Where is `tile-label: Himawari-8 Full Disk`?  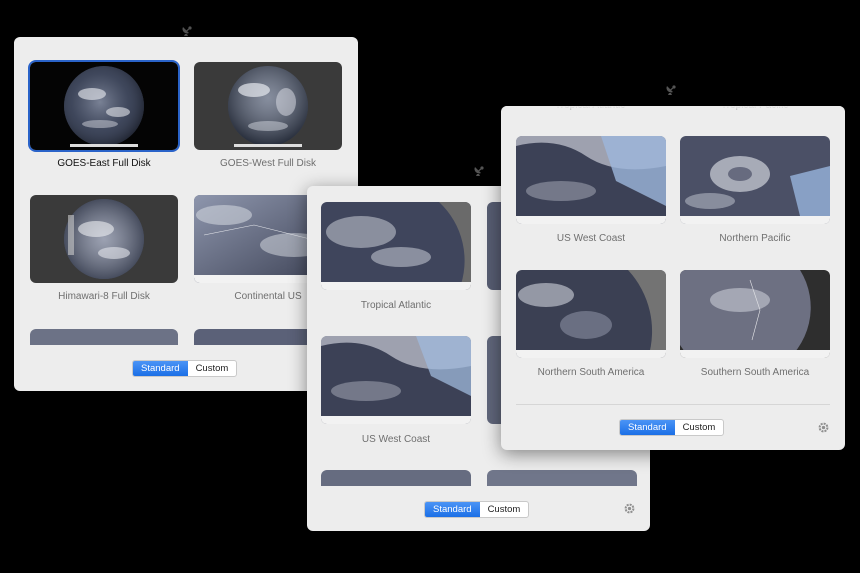
tile-label: Himawari-8 Full Disk is located at coordinates (104, 296).